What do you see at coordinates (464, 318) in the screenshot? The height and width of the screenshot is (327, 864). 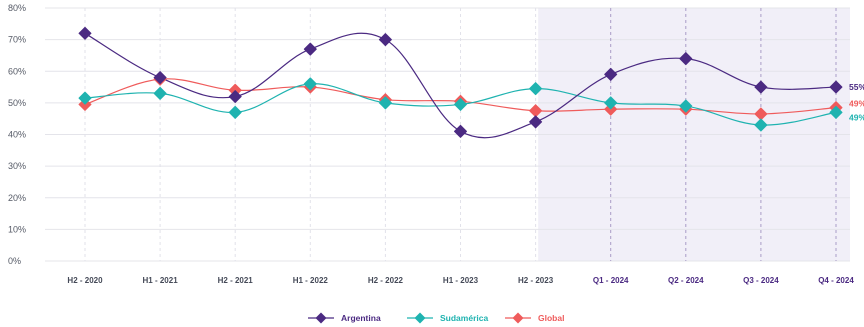 I see `legend-label: Sudamérica` at bounding box center [464, 318].